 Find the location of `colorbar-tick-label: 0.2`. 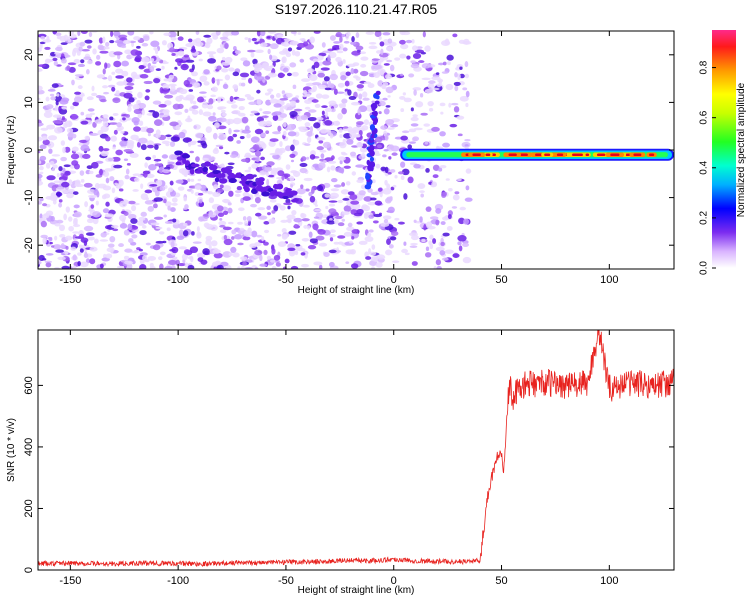

colorbar-tick-label: 0.2 is located at coordinates (704, 218).